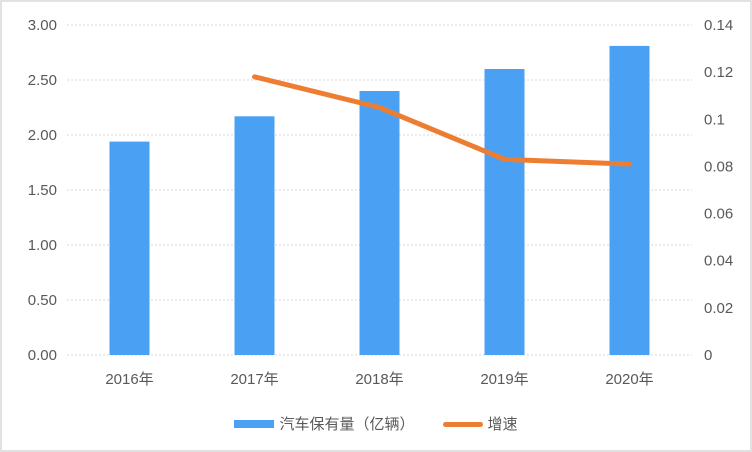  What do you see at coordinates (504, 379) in the screenshot?
I see `x-axis-category-label: 2019年` at bounding box center [504, 379].